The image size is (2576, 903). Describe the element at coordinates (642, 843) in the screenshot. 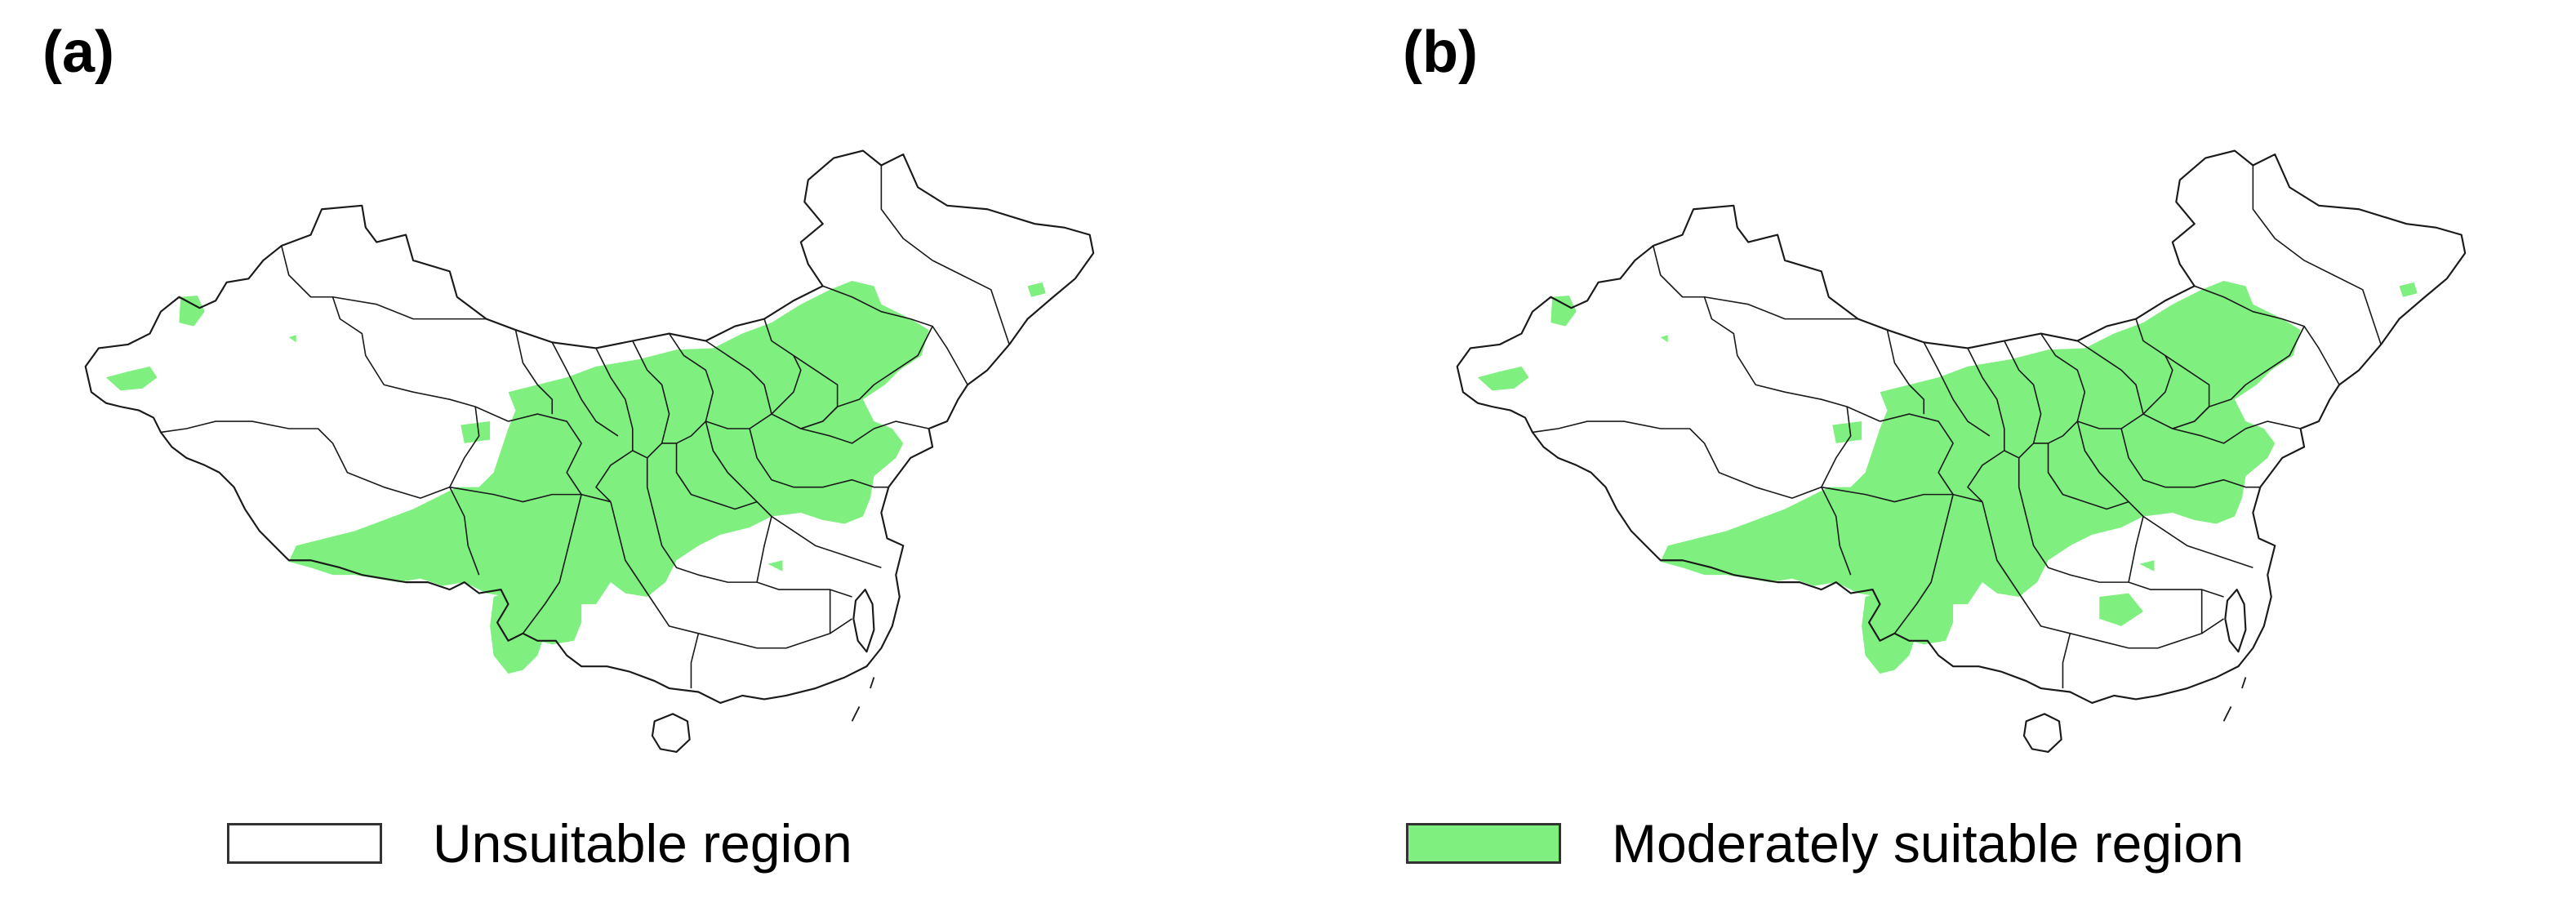

I see `legend-label-unsuitable: Unsuitable region` at that location.